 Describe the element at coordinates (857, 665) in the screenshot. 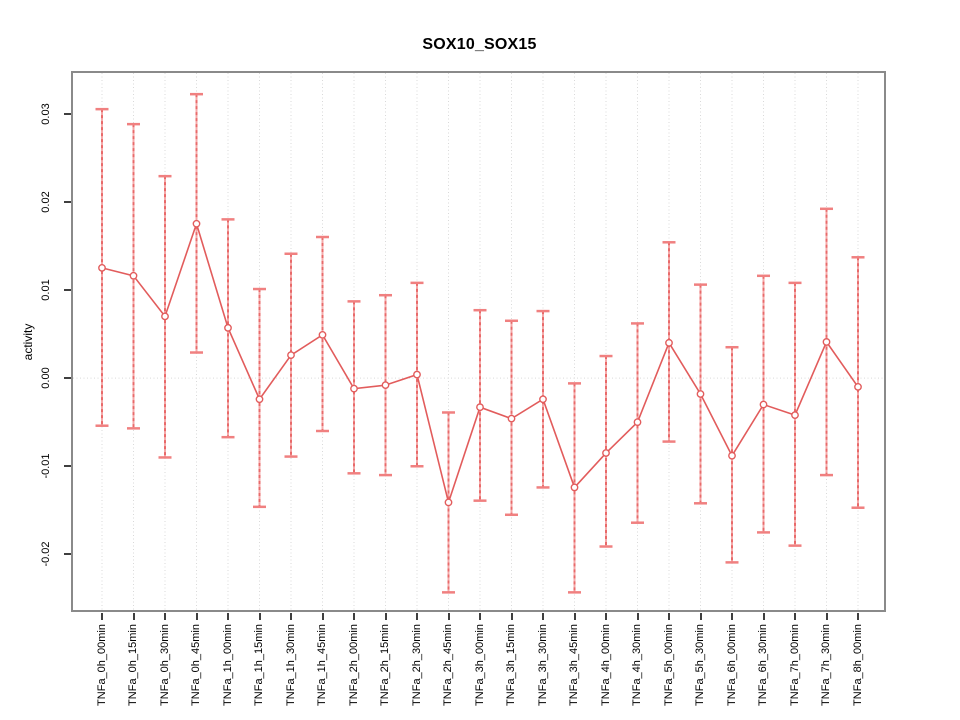

I see `x-tick-label: TNFa_8h_00min` at that location.